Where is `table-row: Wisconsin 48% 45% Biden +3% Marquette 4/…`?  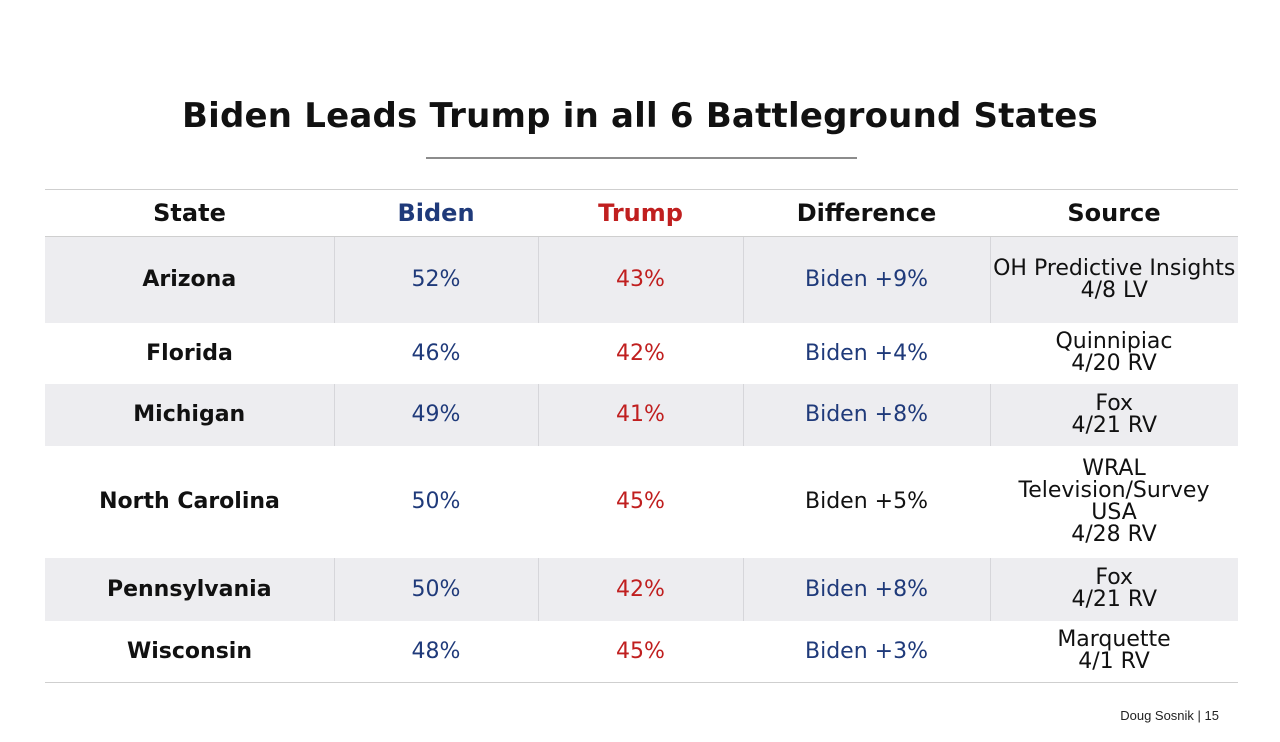 table-row: Wisconsin 48% 45% Biden +3% Marquette 4/… is located at coordinates (641, 651).